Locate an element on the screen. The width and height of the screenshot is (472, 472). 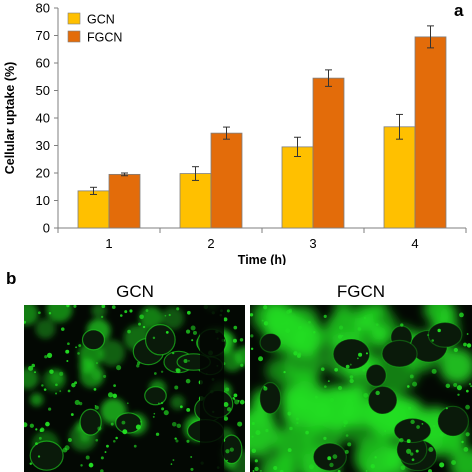
y-tick-label: 80 is located at coordinates (43, 8).